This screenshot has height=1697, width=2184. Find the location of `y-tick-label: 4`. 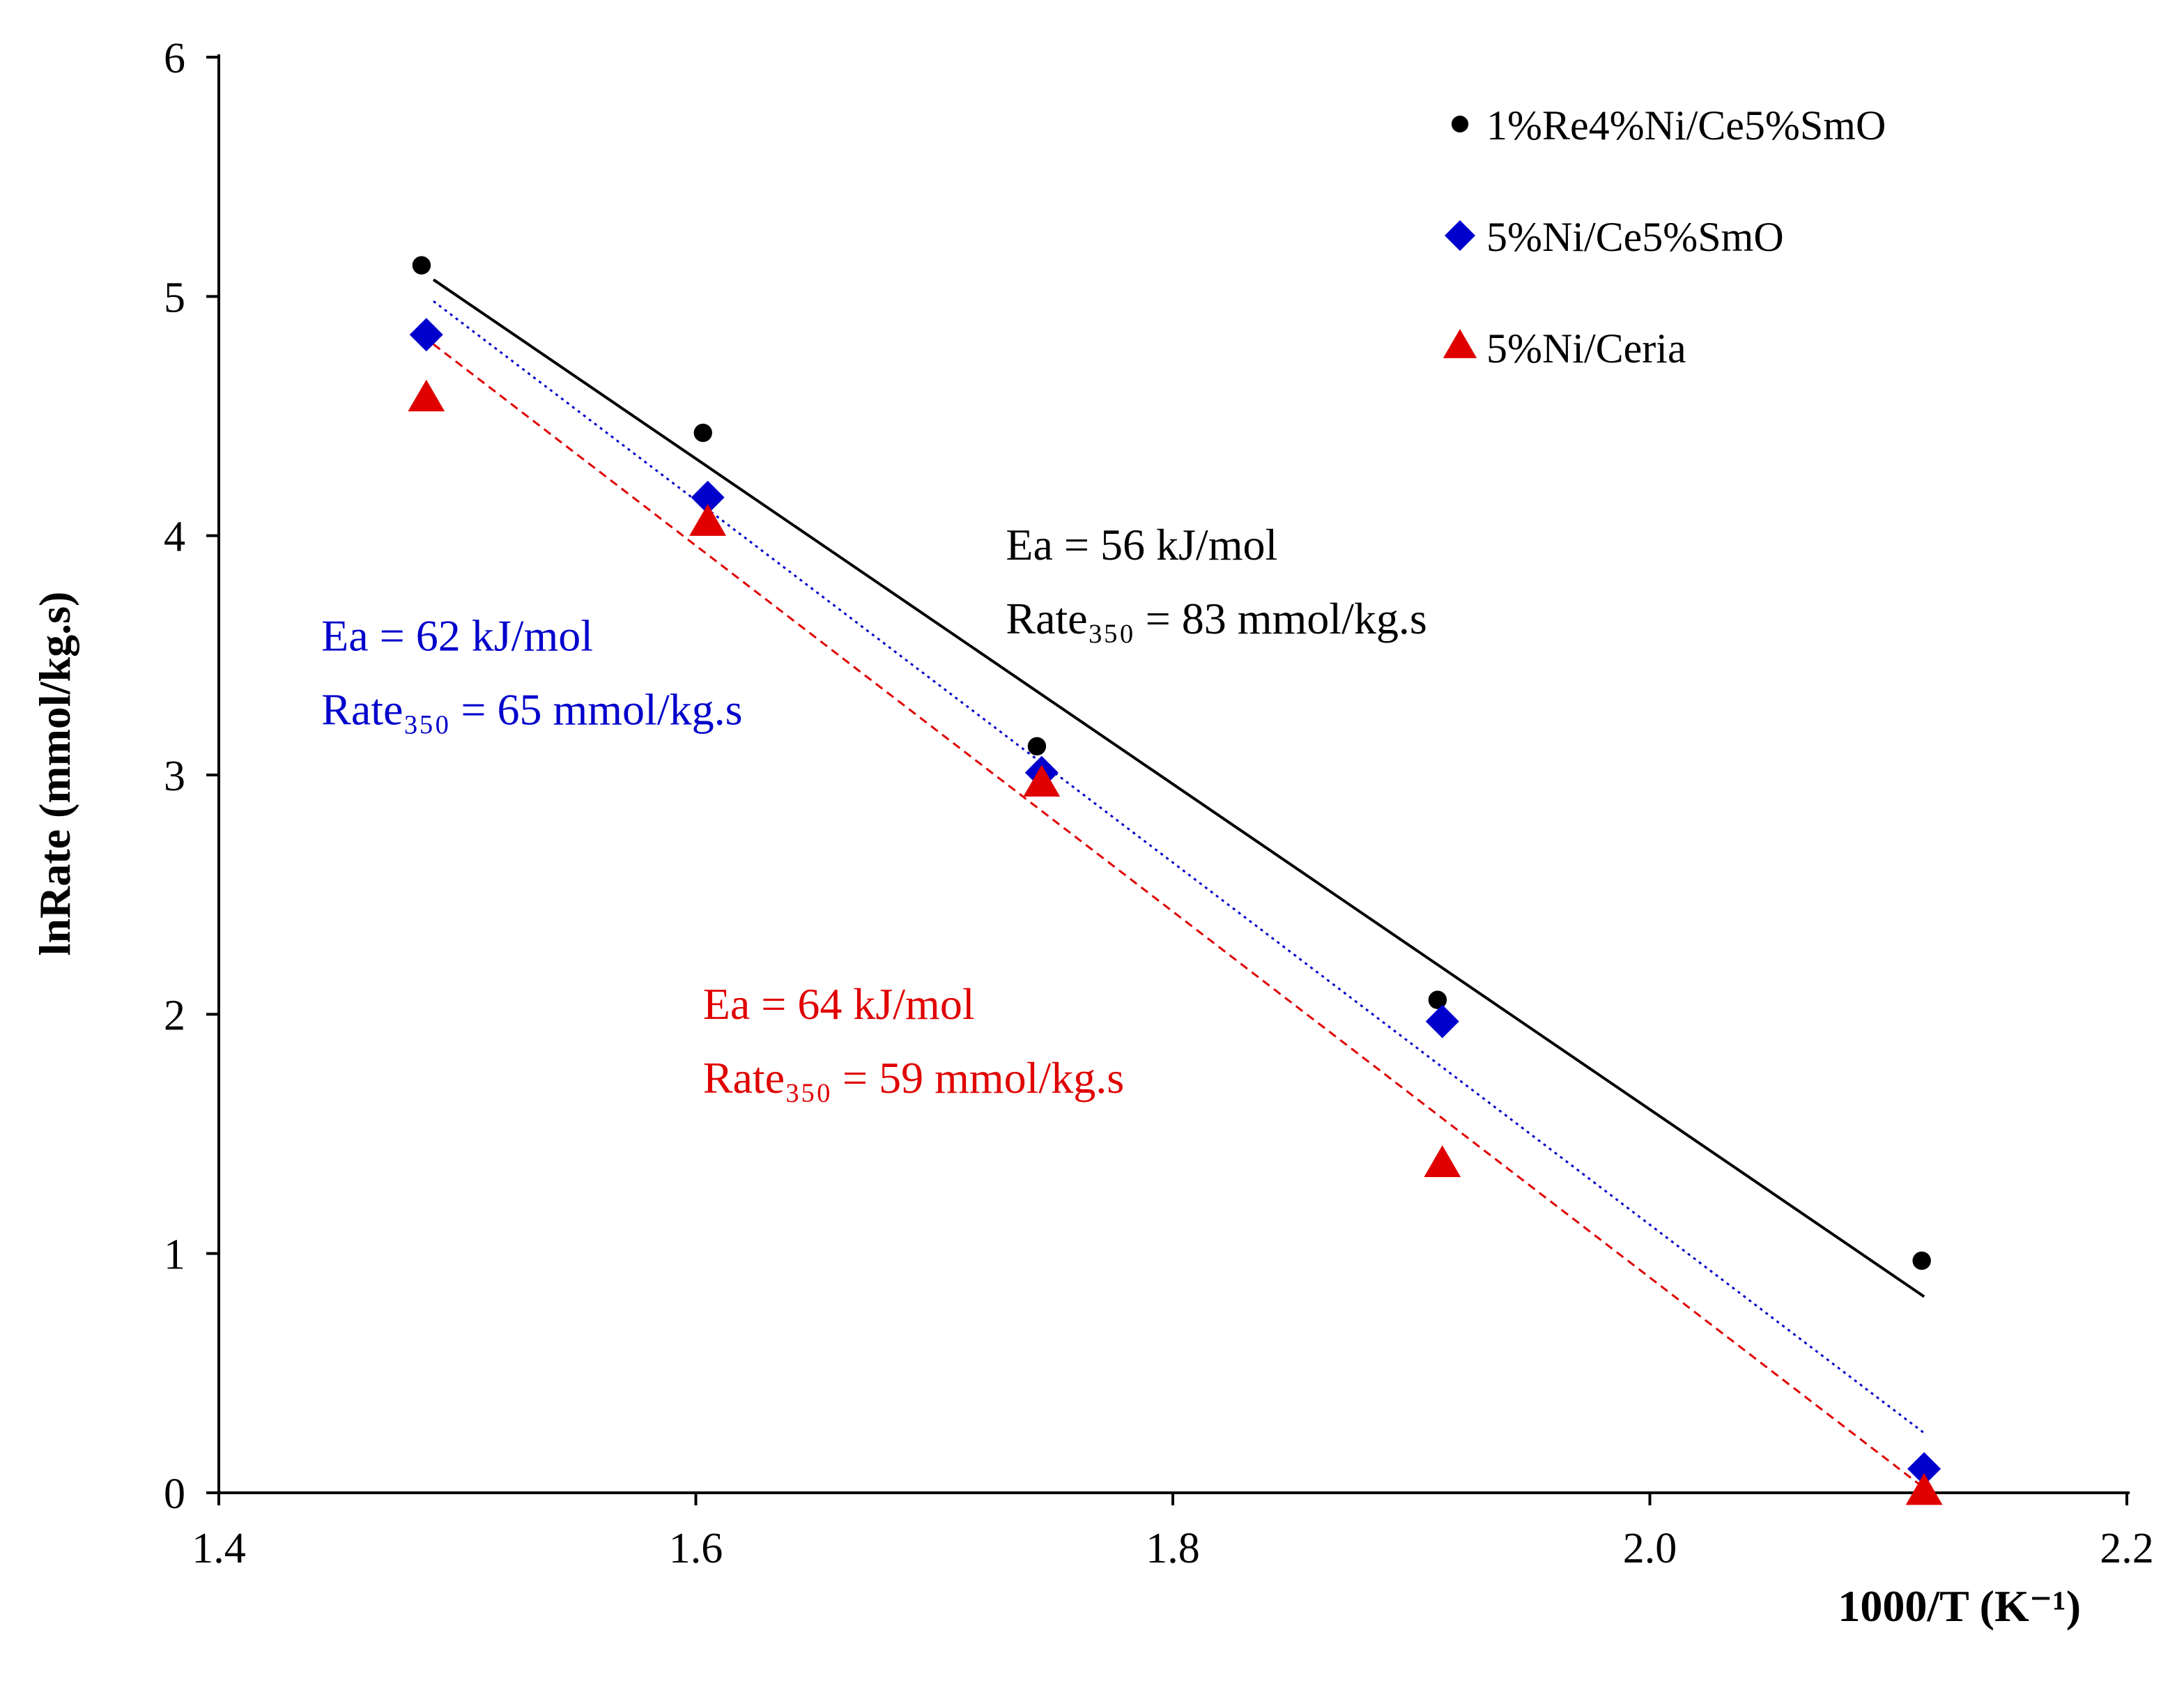

y-tick-label: 4 is located at coordinates (174, 537).